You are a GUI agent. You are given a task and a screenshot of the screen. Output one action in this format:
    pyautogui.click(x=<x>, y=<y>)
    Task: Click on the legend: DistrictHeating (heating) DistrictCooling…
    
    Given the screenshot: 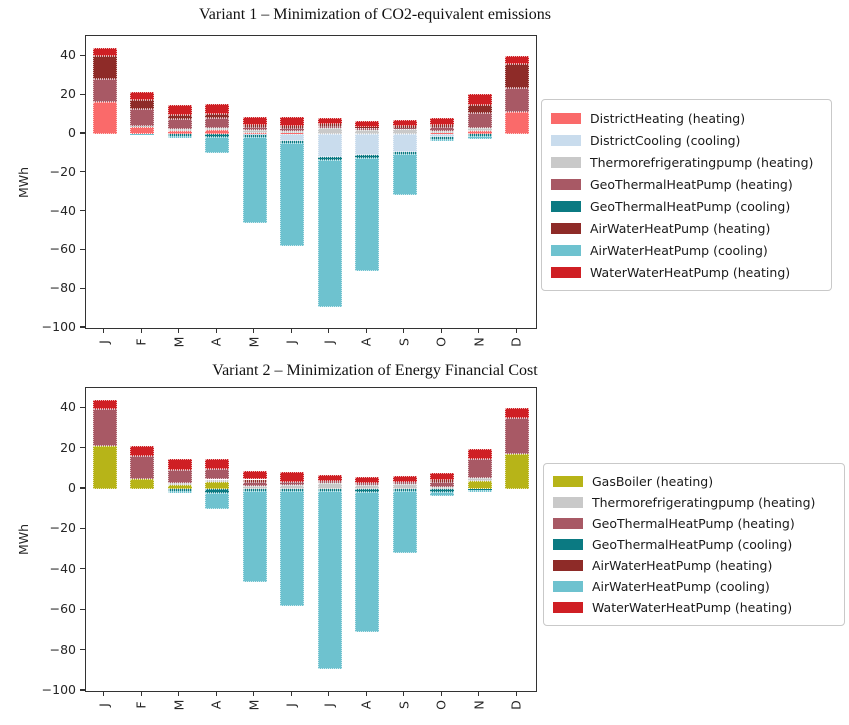 What is the action you would take?
    pyautogui.click(x=686, y=195)
    